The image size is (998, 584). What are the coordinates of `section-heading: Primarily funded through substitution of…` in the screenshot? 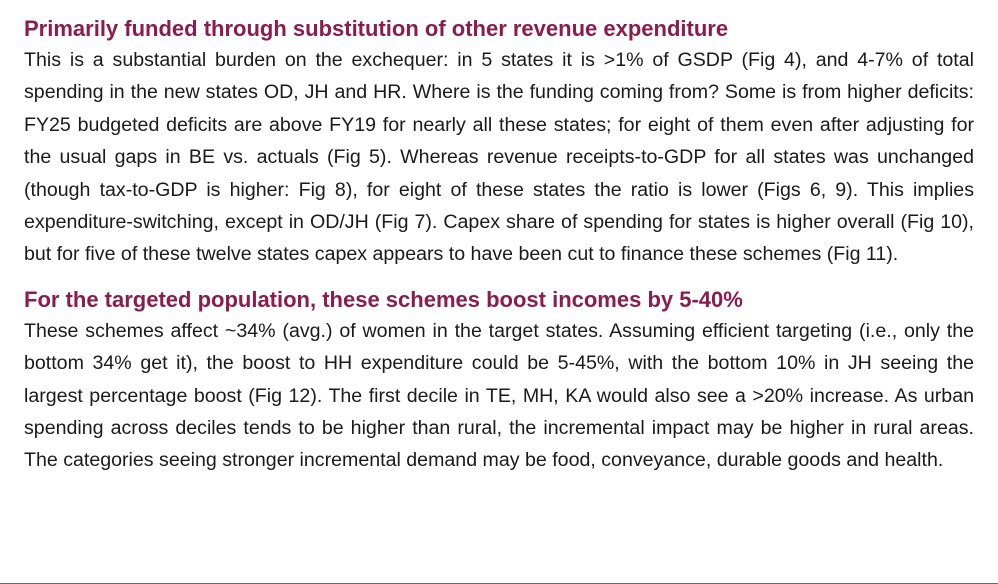 It's located at (376, 28).